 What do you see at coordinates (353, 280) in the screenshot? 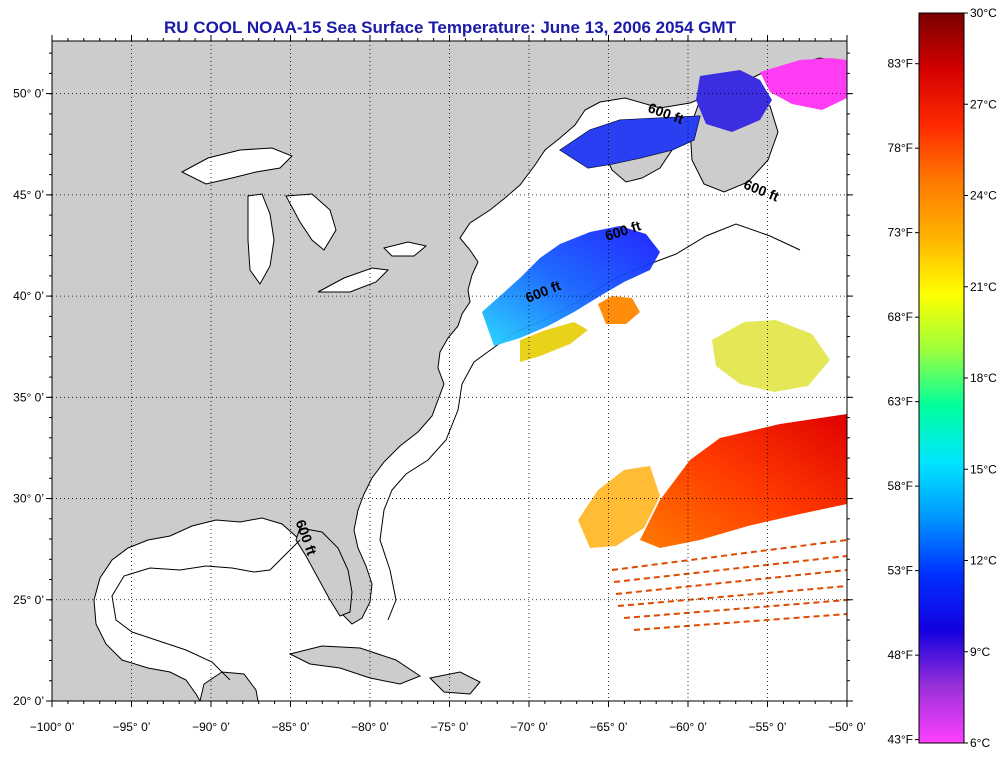
I see `lake-erie` at bounding box center [353, 280].